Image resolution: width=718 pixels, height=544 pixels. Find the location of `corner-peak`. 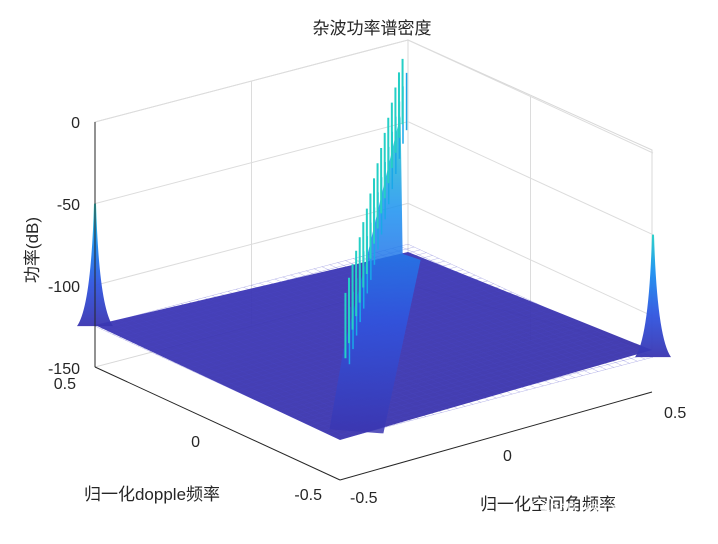

corner-peak is located at coordinates (653, 296).